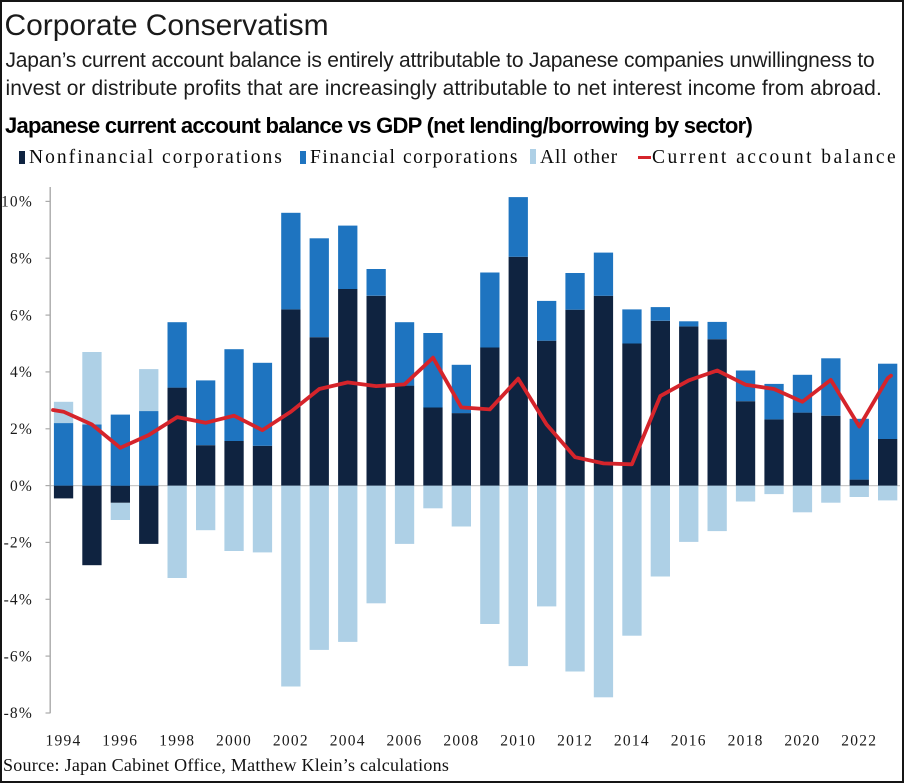  Describe the element at coordinates (461, 741) in the screenshot. I see `svg-text: 2008` at that location.